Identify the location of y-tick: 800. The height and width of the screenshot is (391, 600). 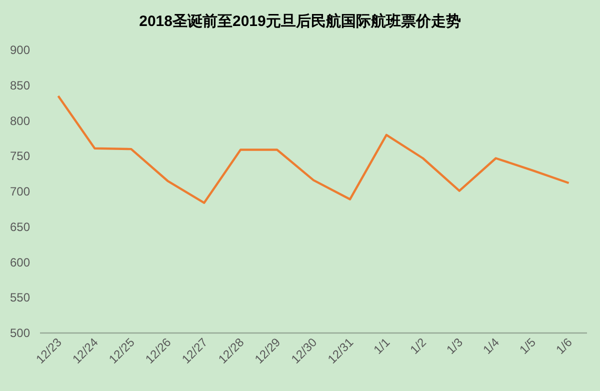
(20, 121).